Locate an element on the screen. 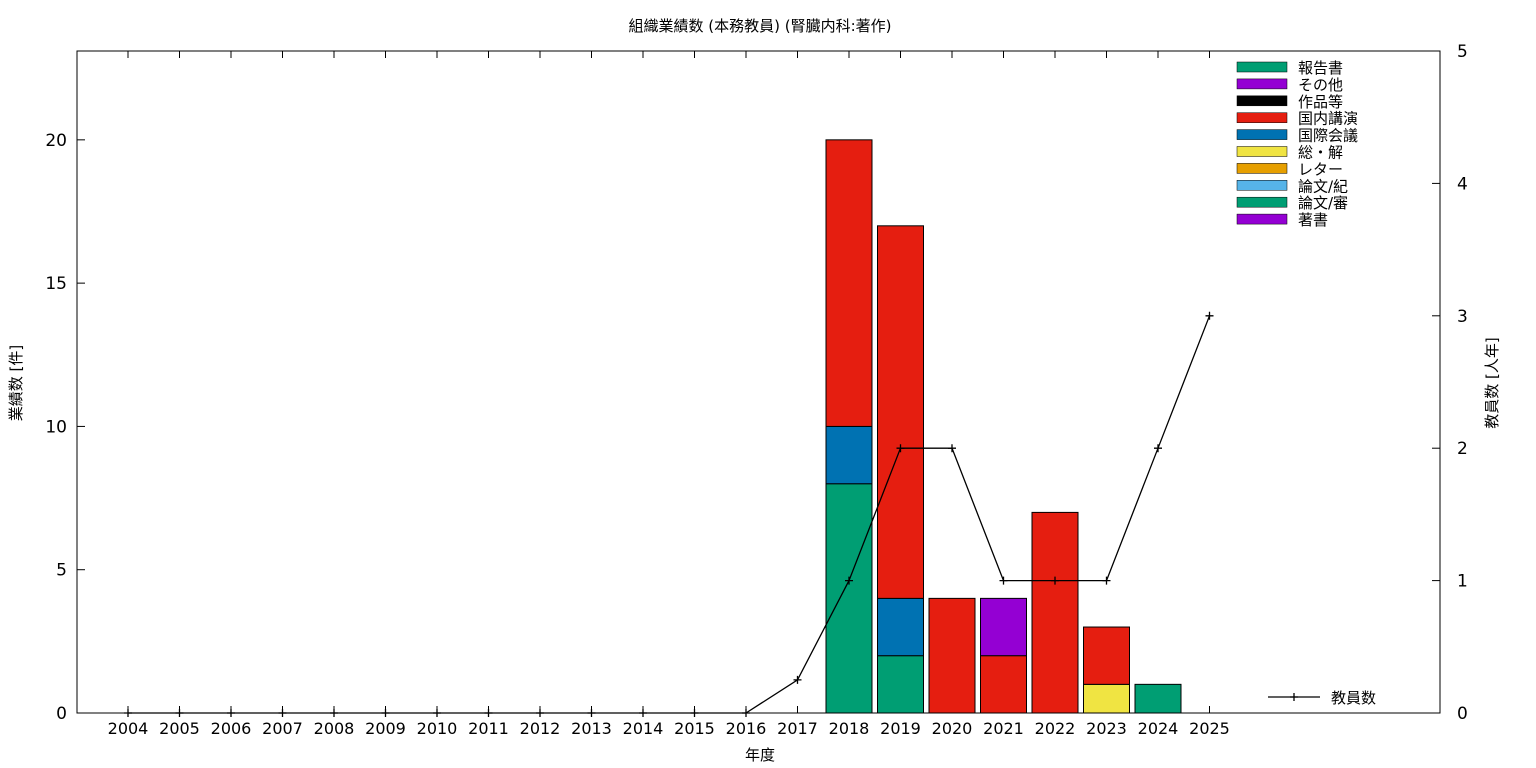  x-tick-label: 2005 is located at coordinates (179, 728).